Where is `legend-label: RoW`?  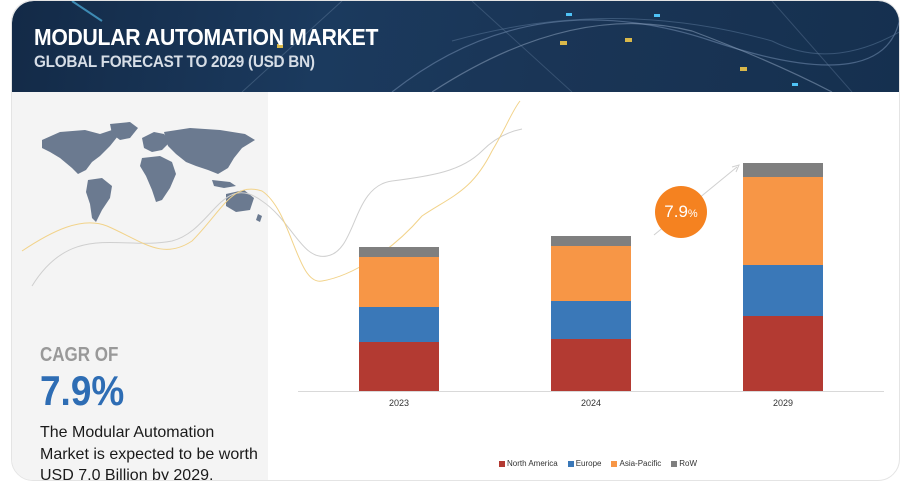 legend-label: RoW is located at coordinates (688, 463).